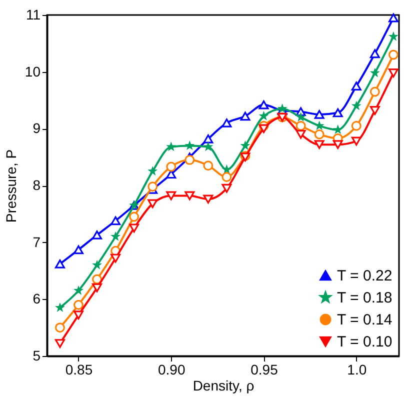 This screenshot has width=408, height=397. What do you see at coordinates (172, 370) in the screenshot?
I see `x-tick-label: 0.90` at bounding box center [172, 370].